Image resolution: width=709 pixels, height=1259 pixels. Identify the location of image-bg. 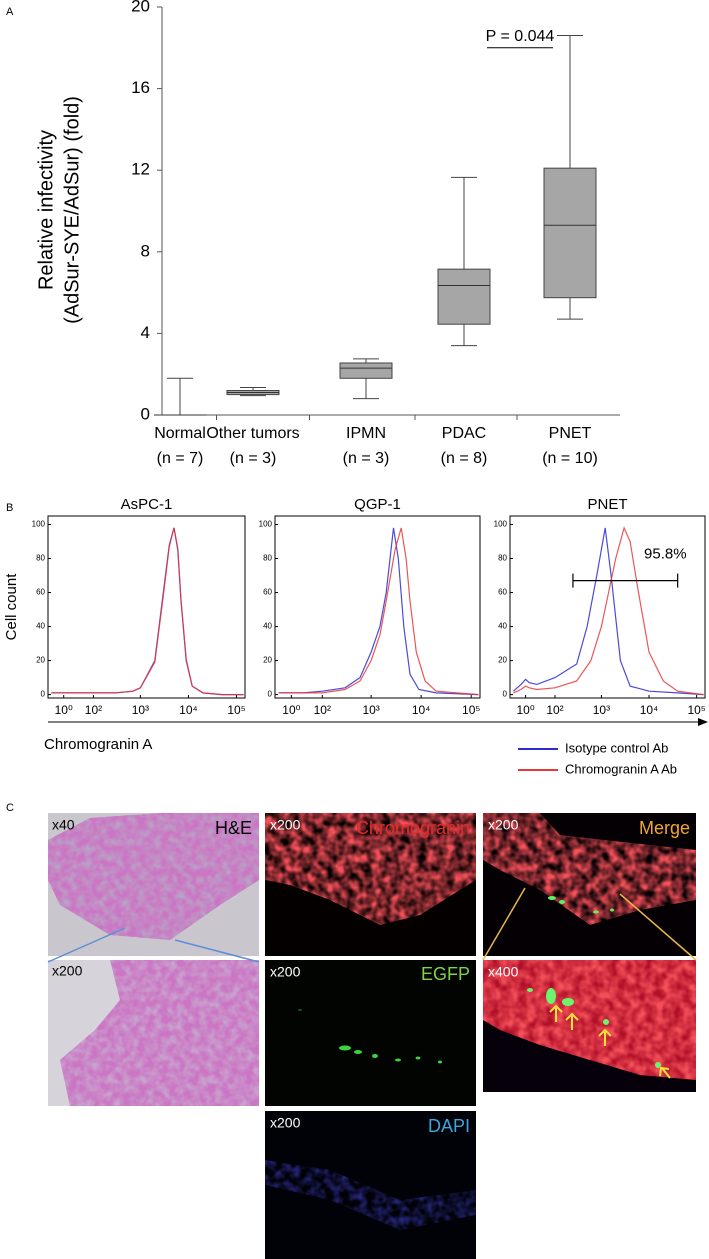
(370, 1033).